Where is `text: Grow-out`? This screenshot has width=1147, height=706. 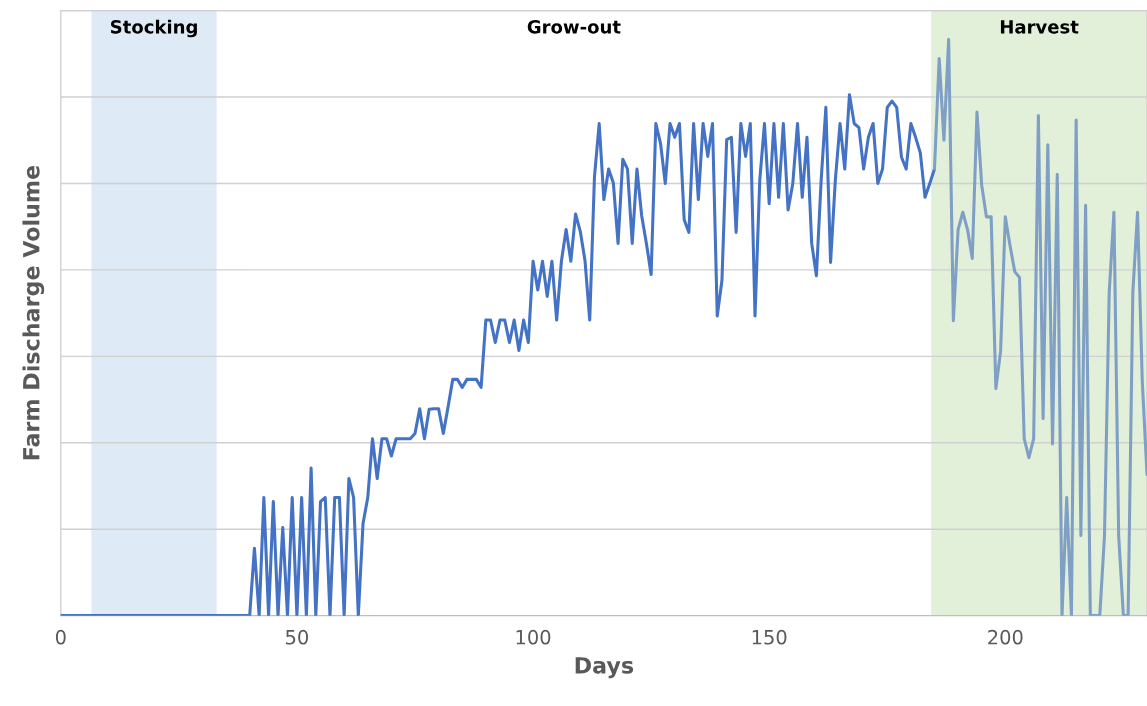
text: Grow-out is located at coordinates (574, 26).